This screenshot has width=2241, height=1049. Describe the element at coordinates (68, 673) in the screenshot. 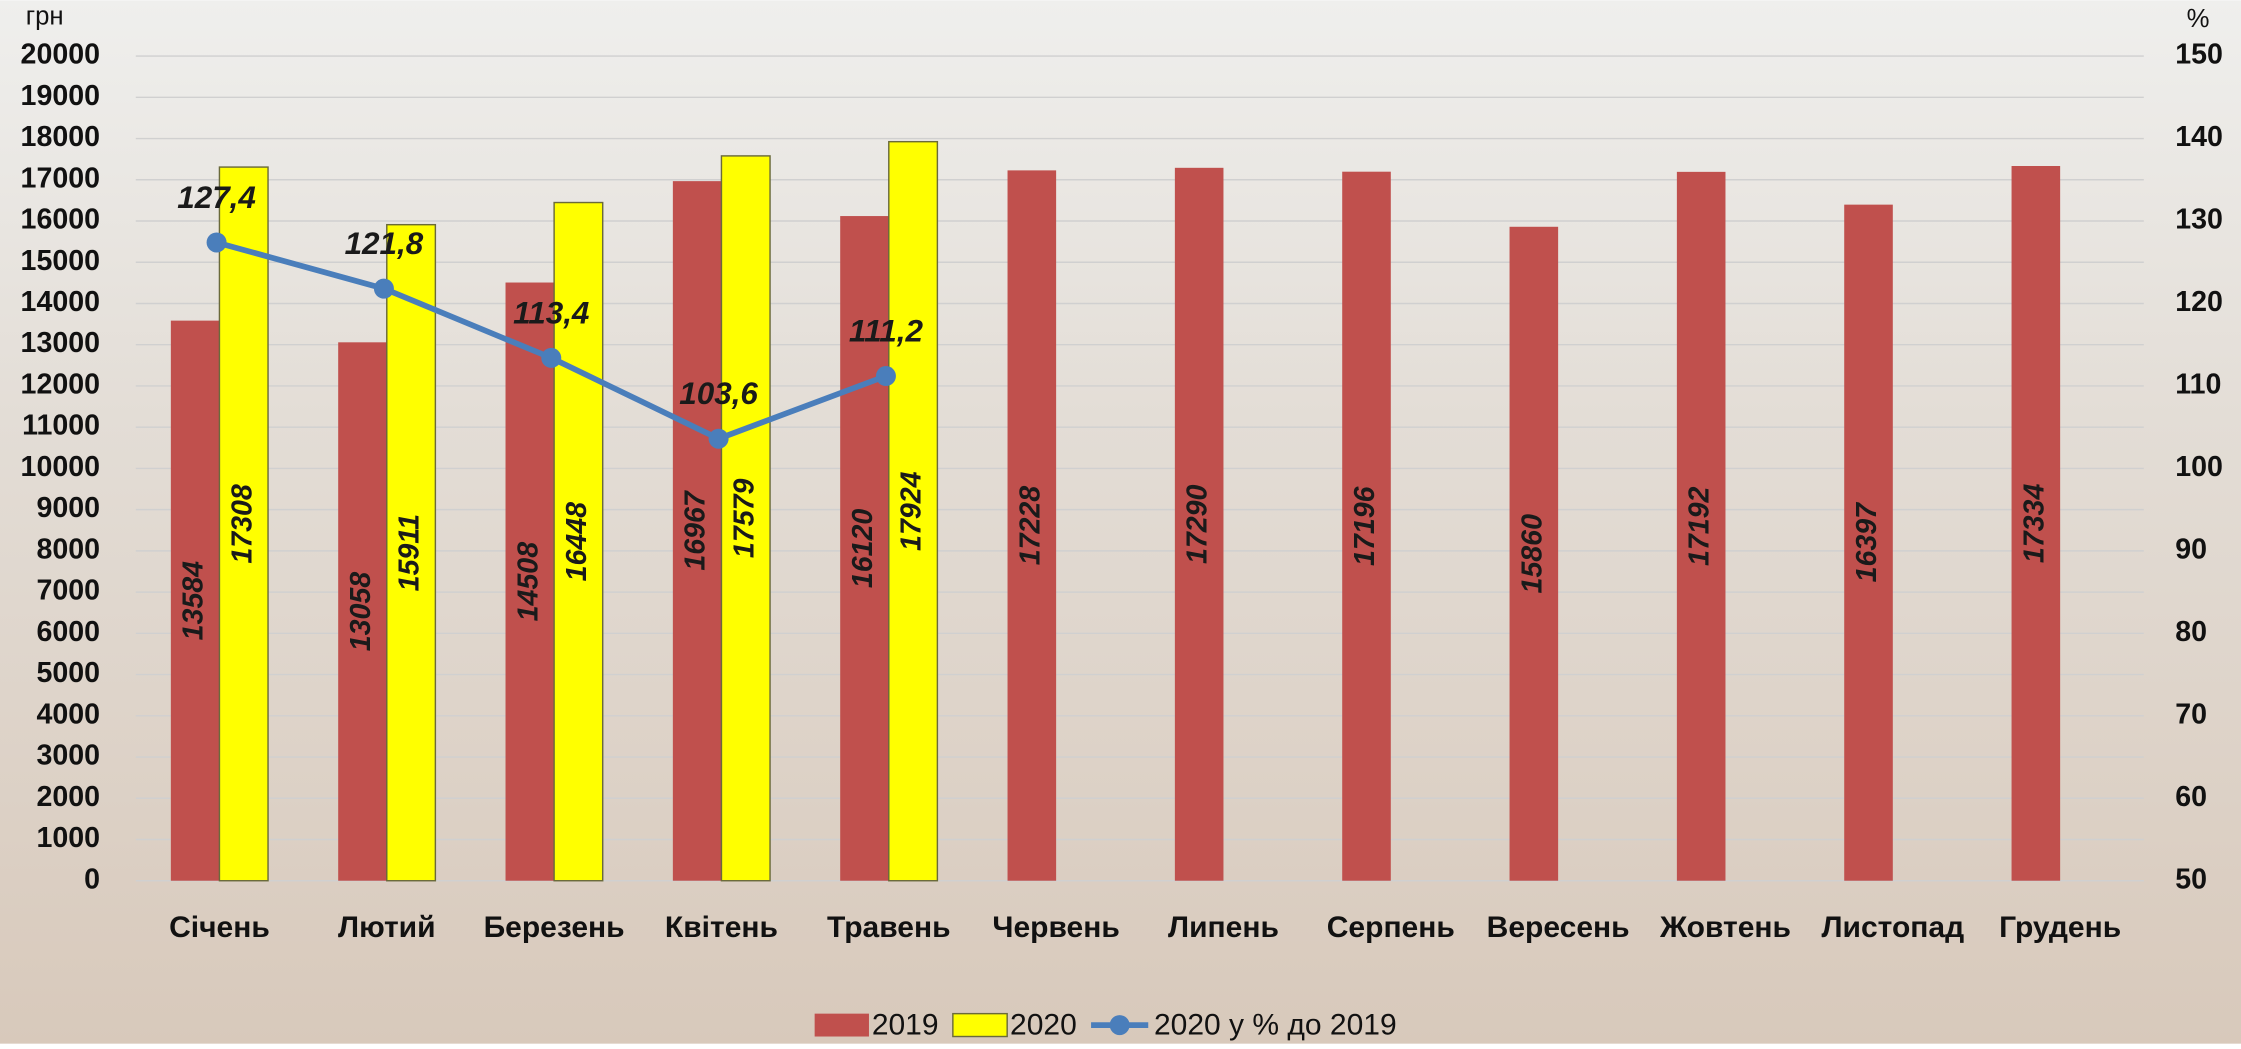

I see `y-tick-label: 5000` at that location.